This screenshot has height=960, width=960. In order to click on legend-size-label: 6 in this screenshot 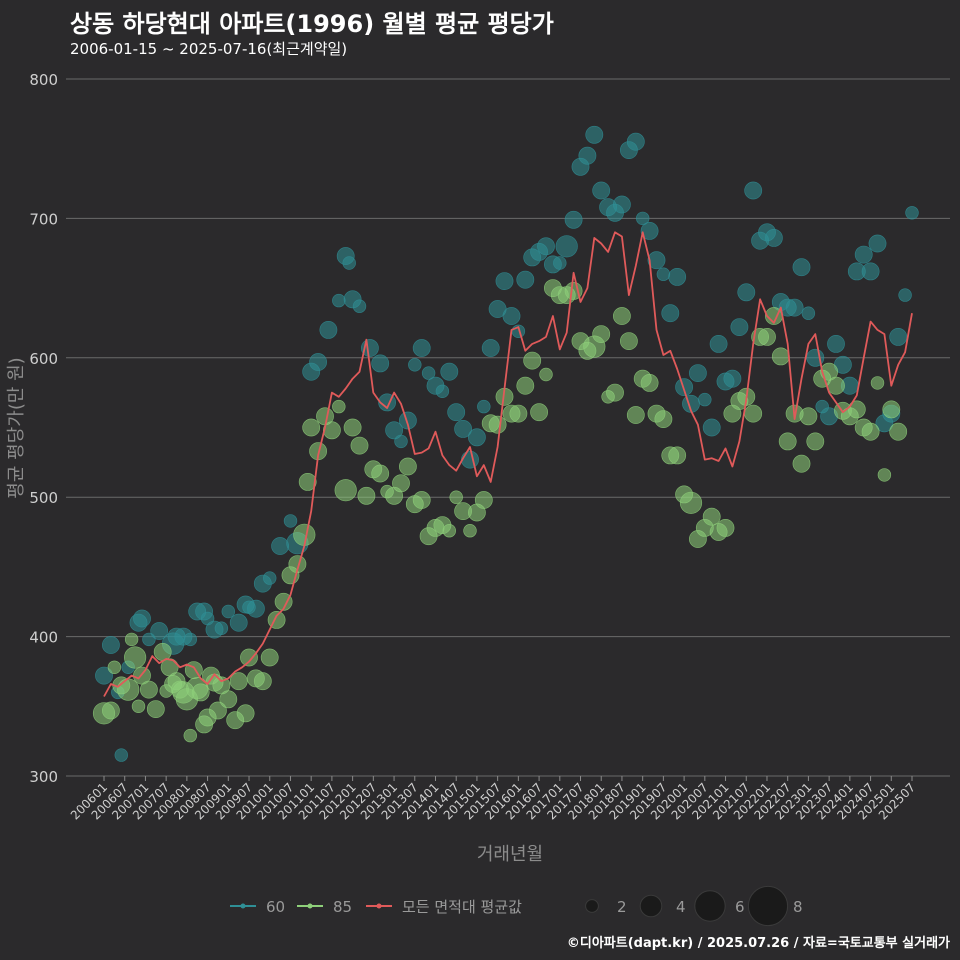, I will do `click(740, 907)`.